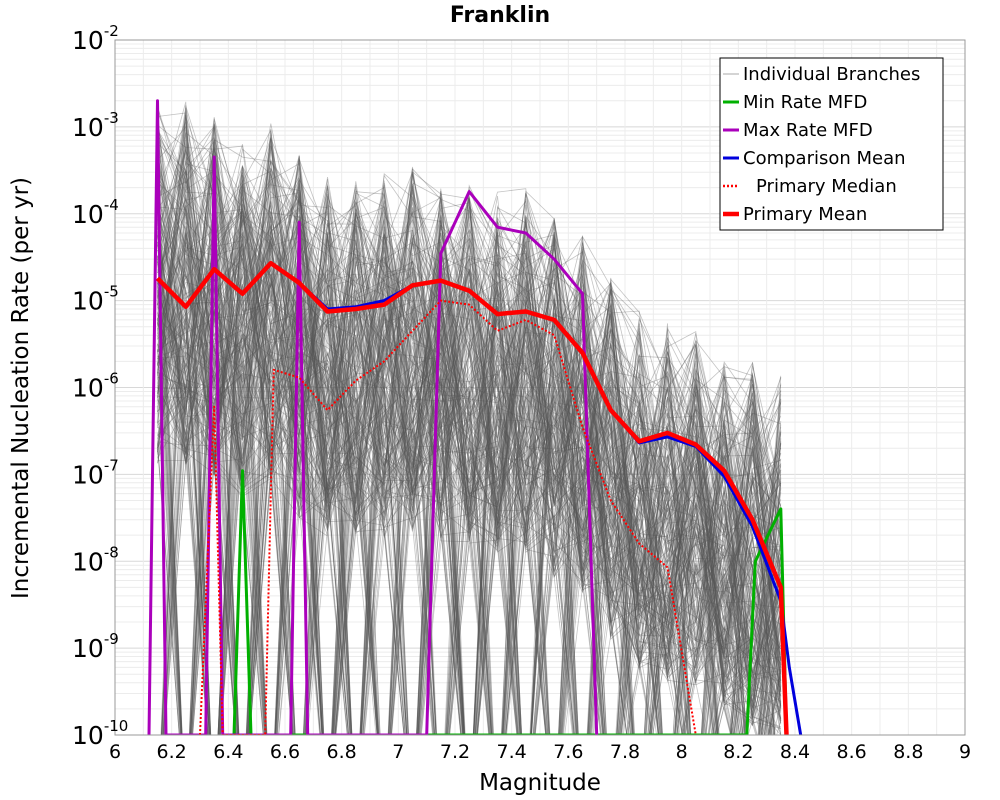 The width and height of the screenshot is (1000, 800). Describe the element at coordinates (285, 752) in the screenshot. I see `x-tick-label: 6.6` at that location.